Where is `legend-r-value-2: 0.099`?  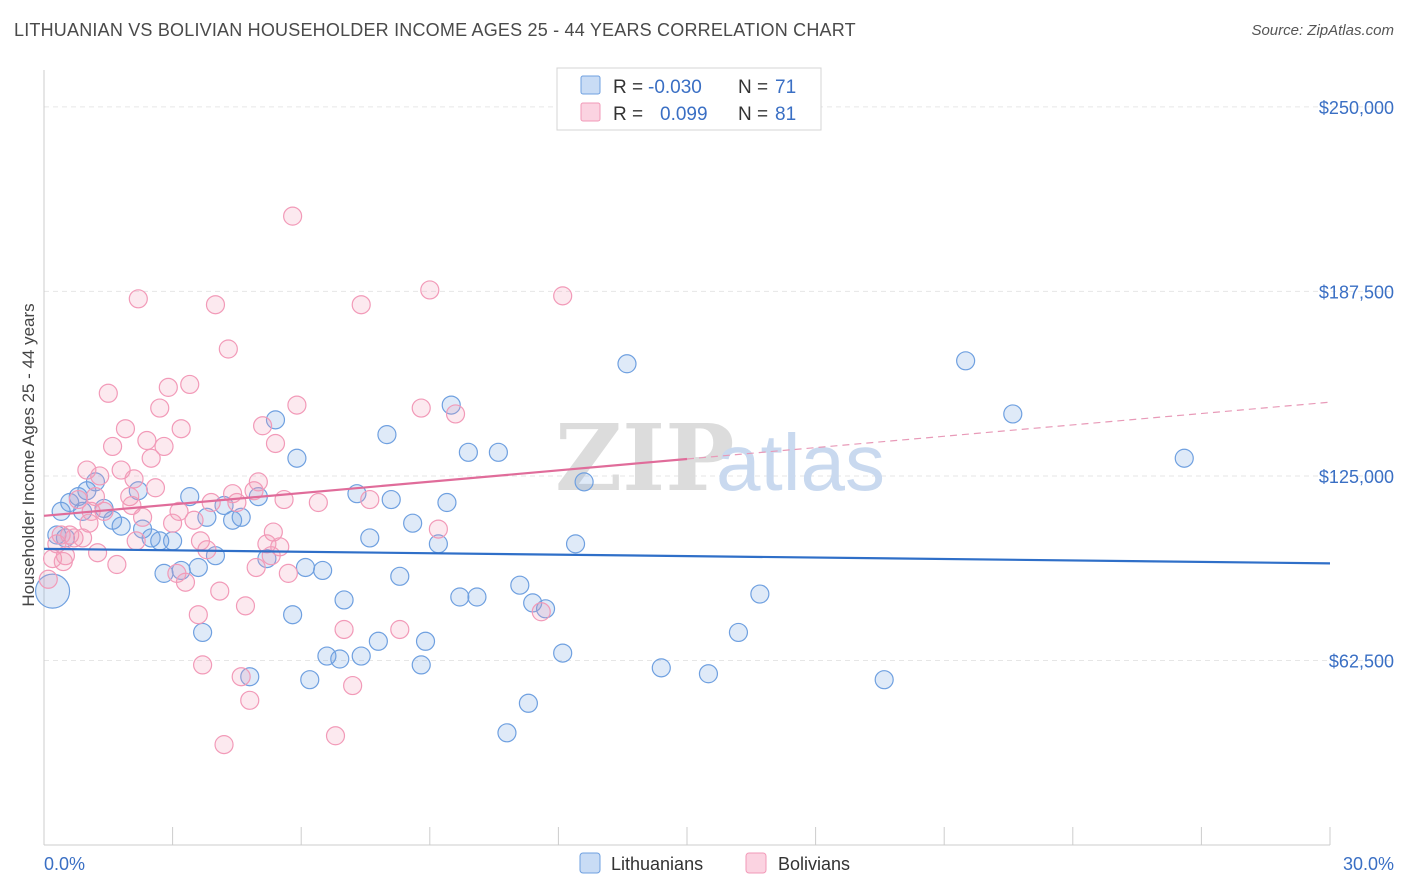
legend-r-value-2: 0.099 is located at coordinates (684, 114).